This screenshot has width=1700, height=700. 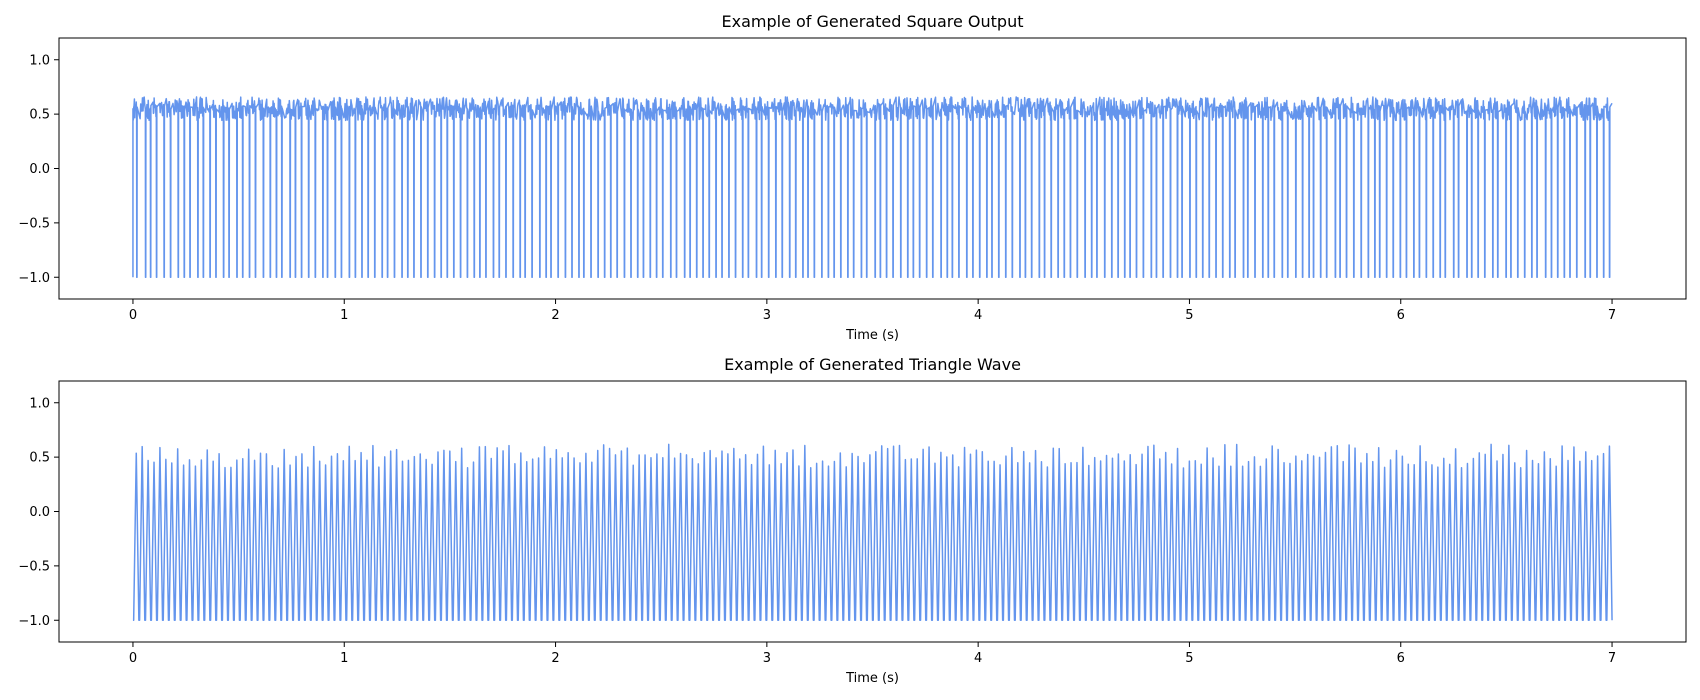 I want to click on chart-title: Example of Generated Triangle Wave, so click(x=872, y=364).